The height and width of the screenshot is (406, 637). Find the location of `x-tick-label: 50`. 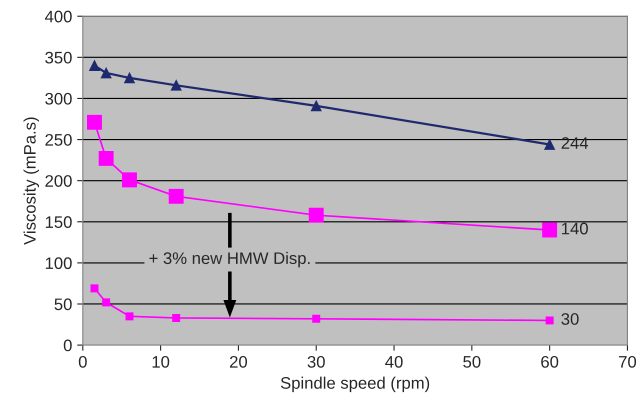

x-tick-label: 50 is located at coordinates (471, 362).